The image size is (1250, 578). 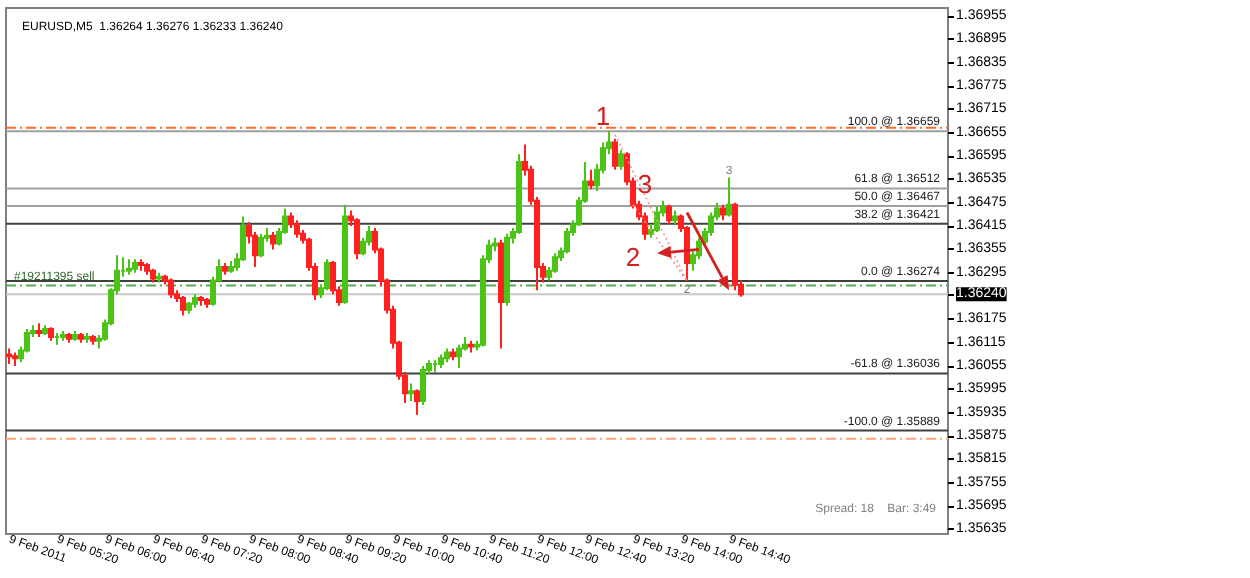 I want to click on annotation: 2, so click(x=633, y=256).